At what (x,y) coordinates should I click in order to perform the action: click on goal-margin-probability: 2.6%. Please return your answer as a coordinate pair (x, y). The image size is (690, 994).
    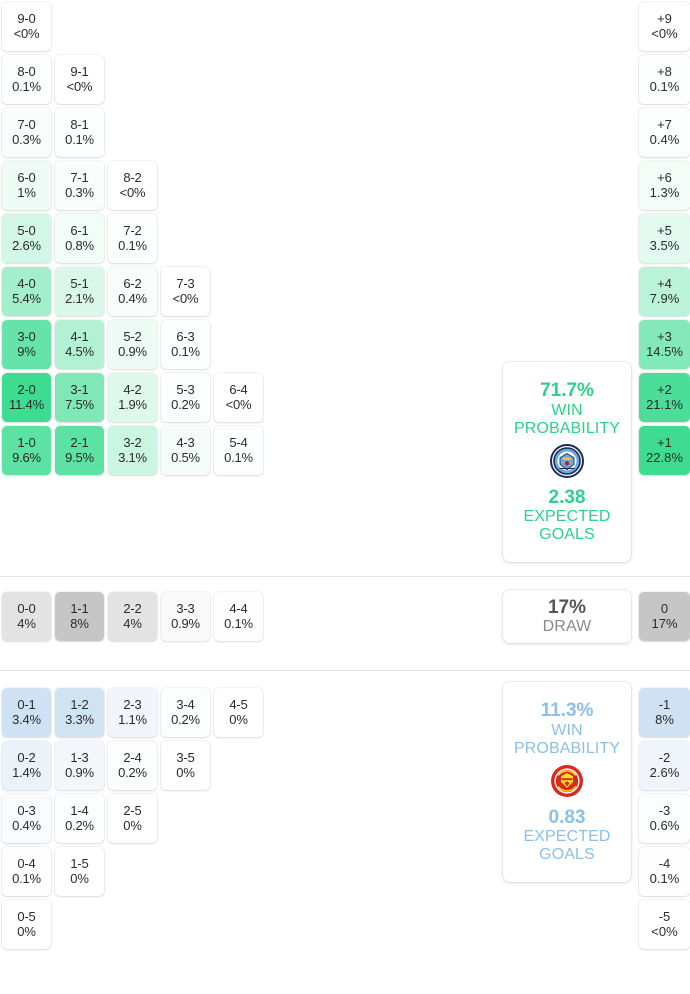
    Looking at the image, I should click on (664, 772).